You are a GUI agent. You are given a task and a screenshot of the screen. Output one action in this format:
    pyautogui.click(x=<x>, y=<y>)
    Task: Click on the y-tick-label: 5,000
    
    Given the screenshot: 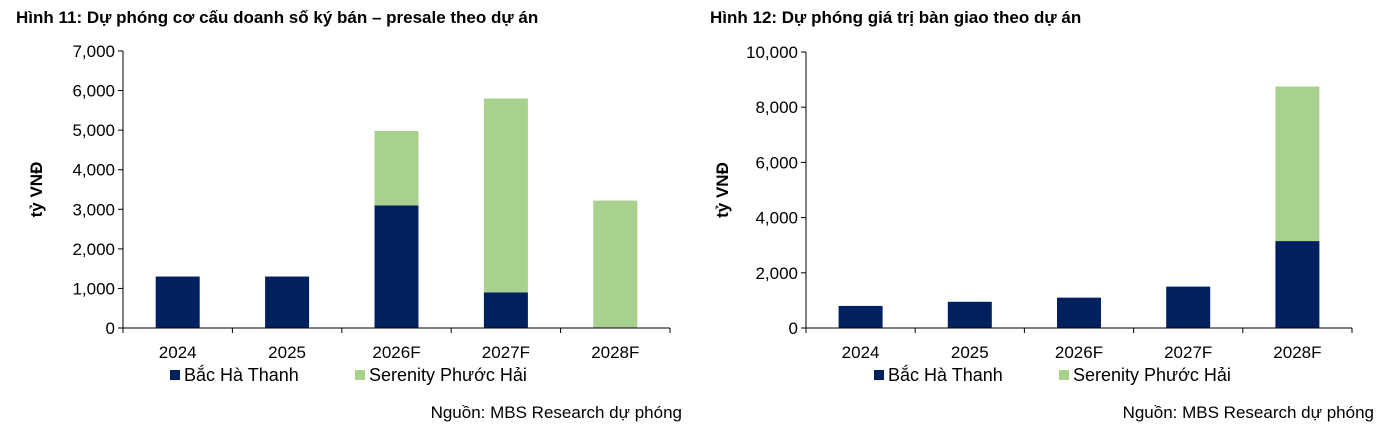 What is the action you would take?
    pyautogui.click(x=93, y=130)
    